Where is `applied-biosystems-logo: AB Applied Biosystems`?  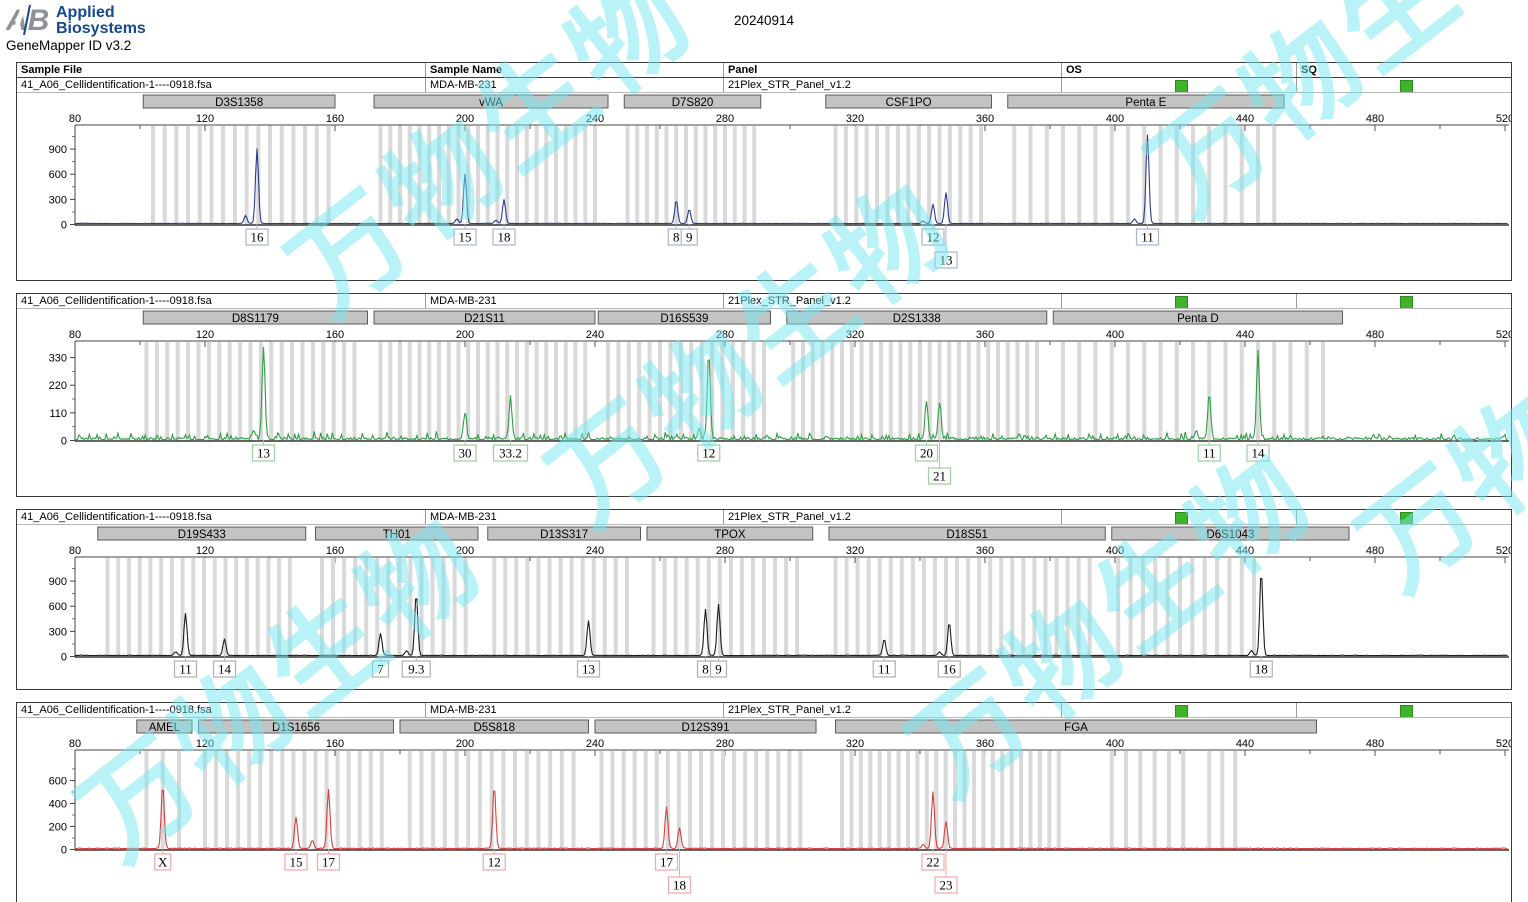 applied-biosystems-logo: AB Applied Biosystems is located at coordinates (76, 20).